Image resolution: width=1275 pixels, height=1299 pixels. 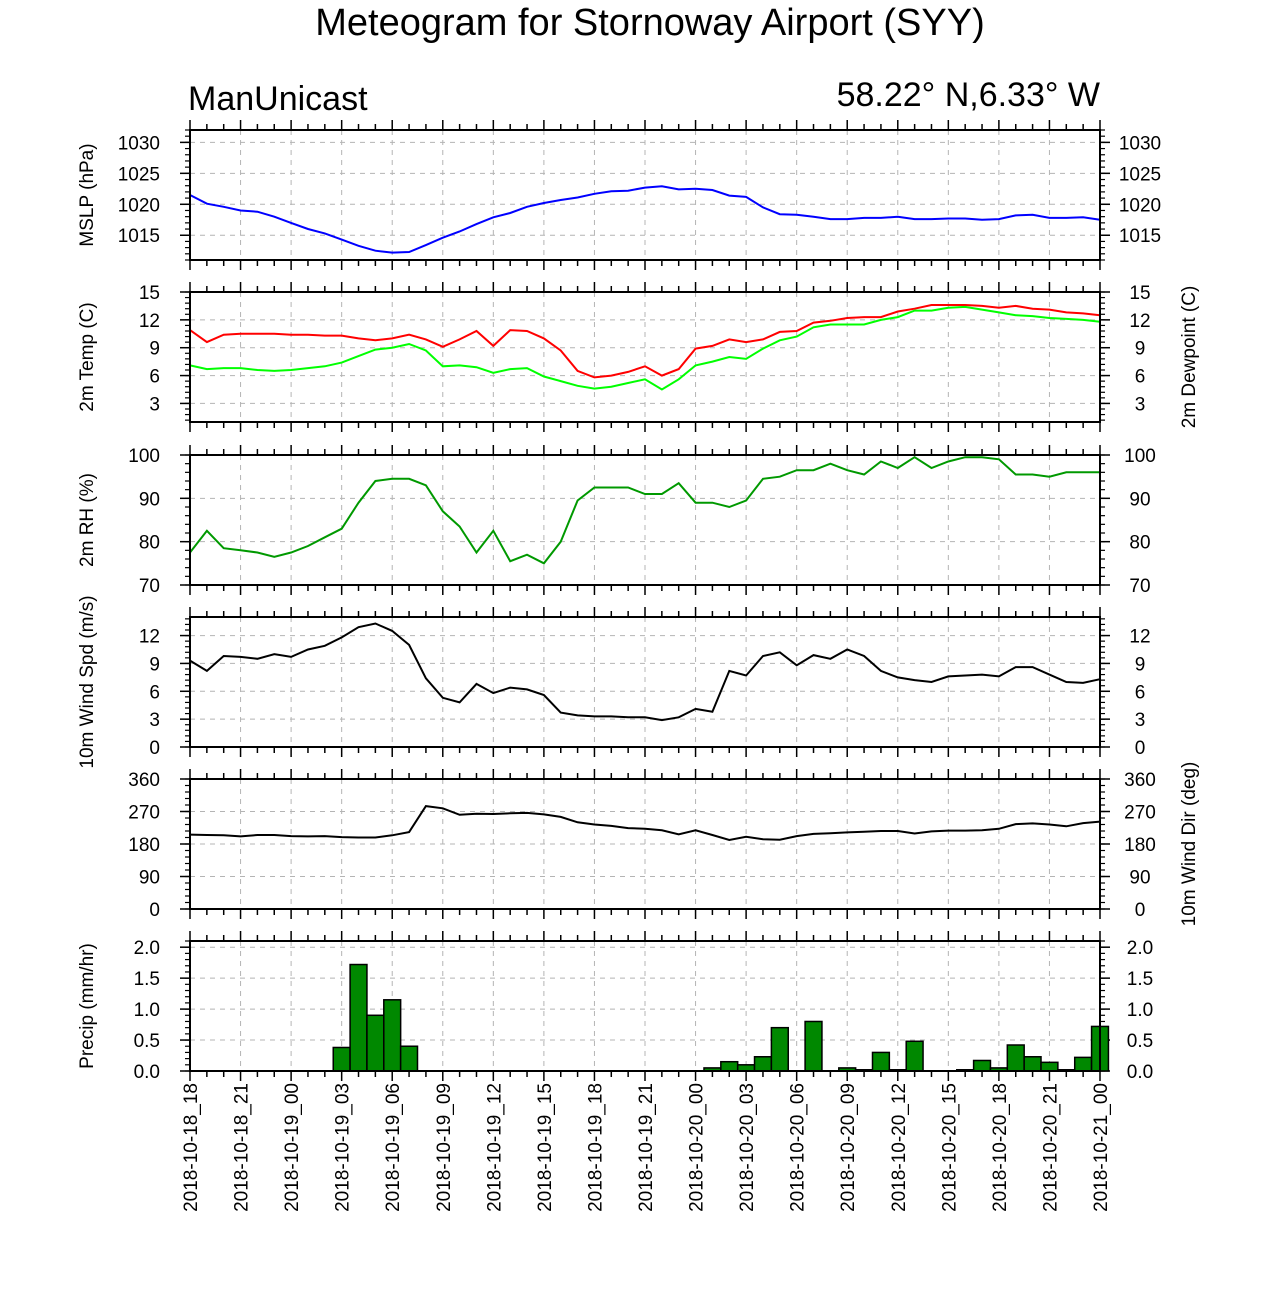 What do you see at coordinates (1140, 456) in the screenshot?
I see `y-tick-label-right: 100` at bounding box center [1140, 456].